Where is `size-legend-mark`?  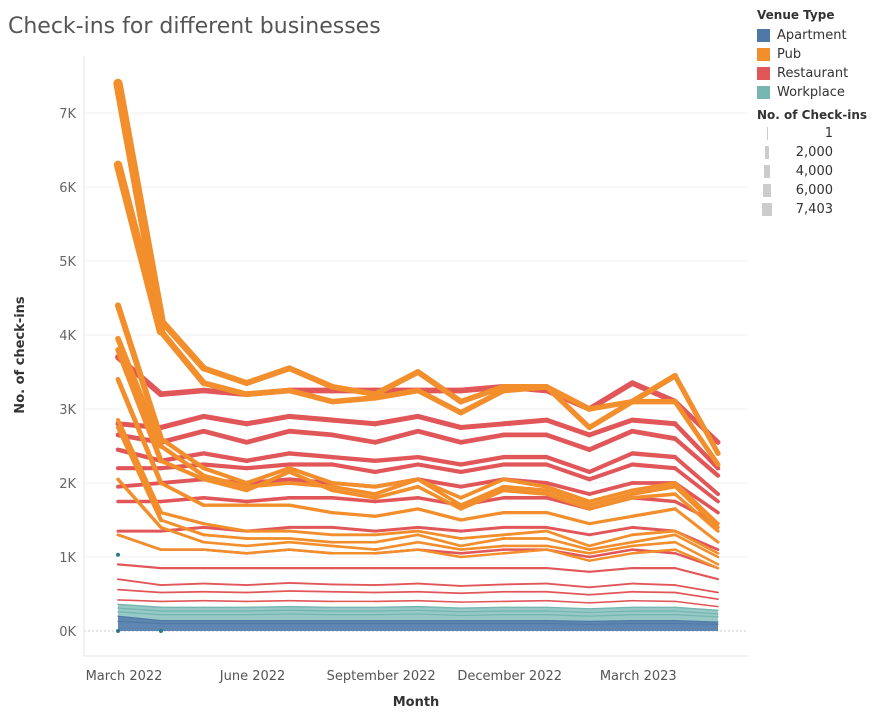 size-legend-mark is located at coordinates (767, 209).